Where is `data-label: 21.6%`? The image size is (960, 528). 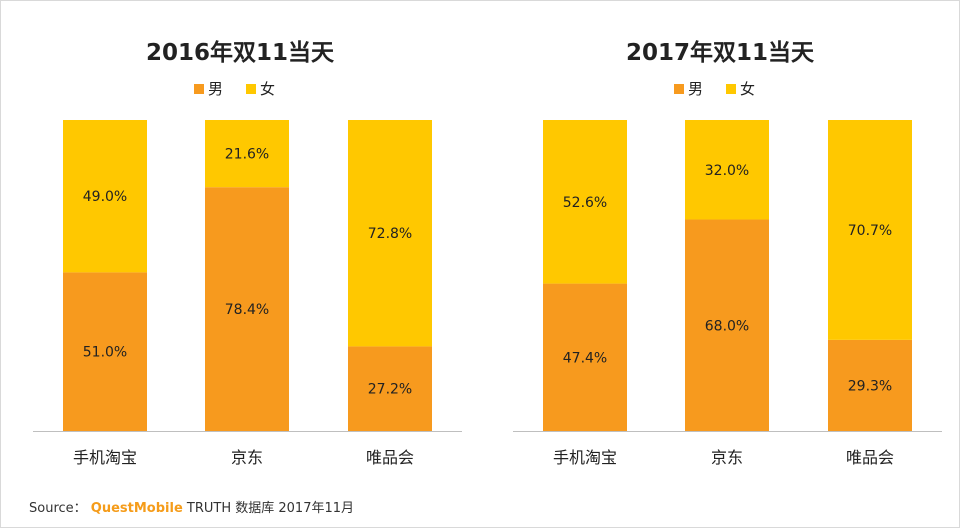
data-label: 21.6% is located at coordinates (247, 155).